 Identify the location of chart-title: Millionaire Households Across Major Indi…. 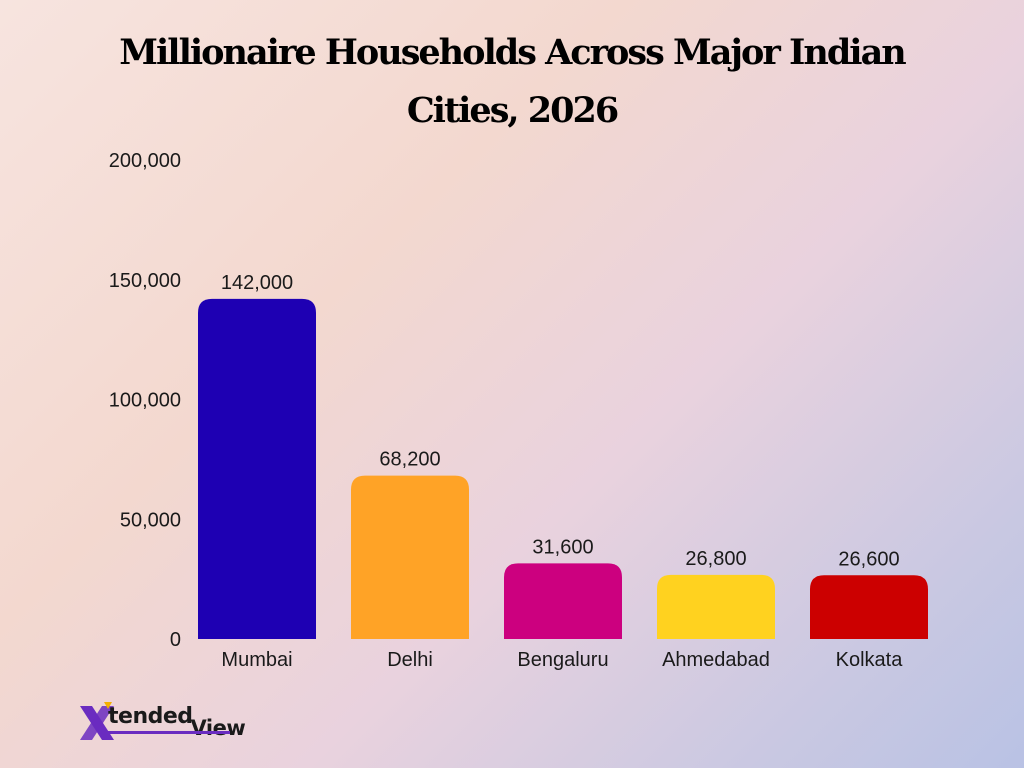
(512, 81).